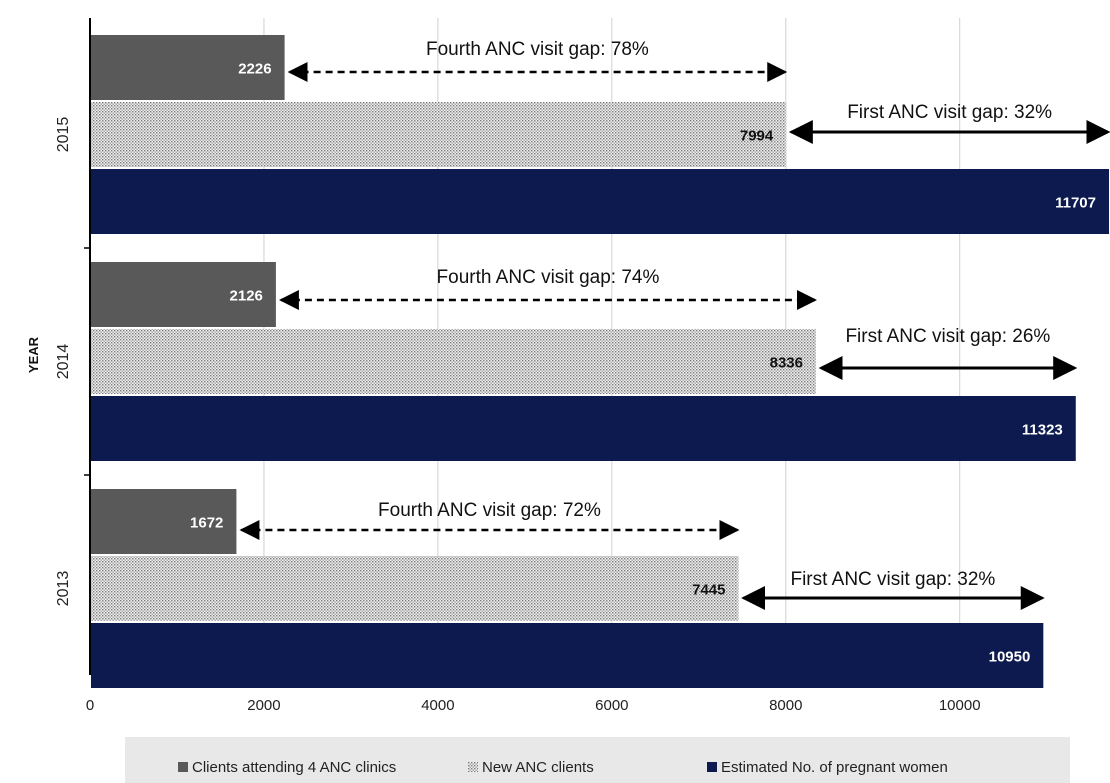  I want to click on bar-pregnant-women-2015, so click(600, 201).